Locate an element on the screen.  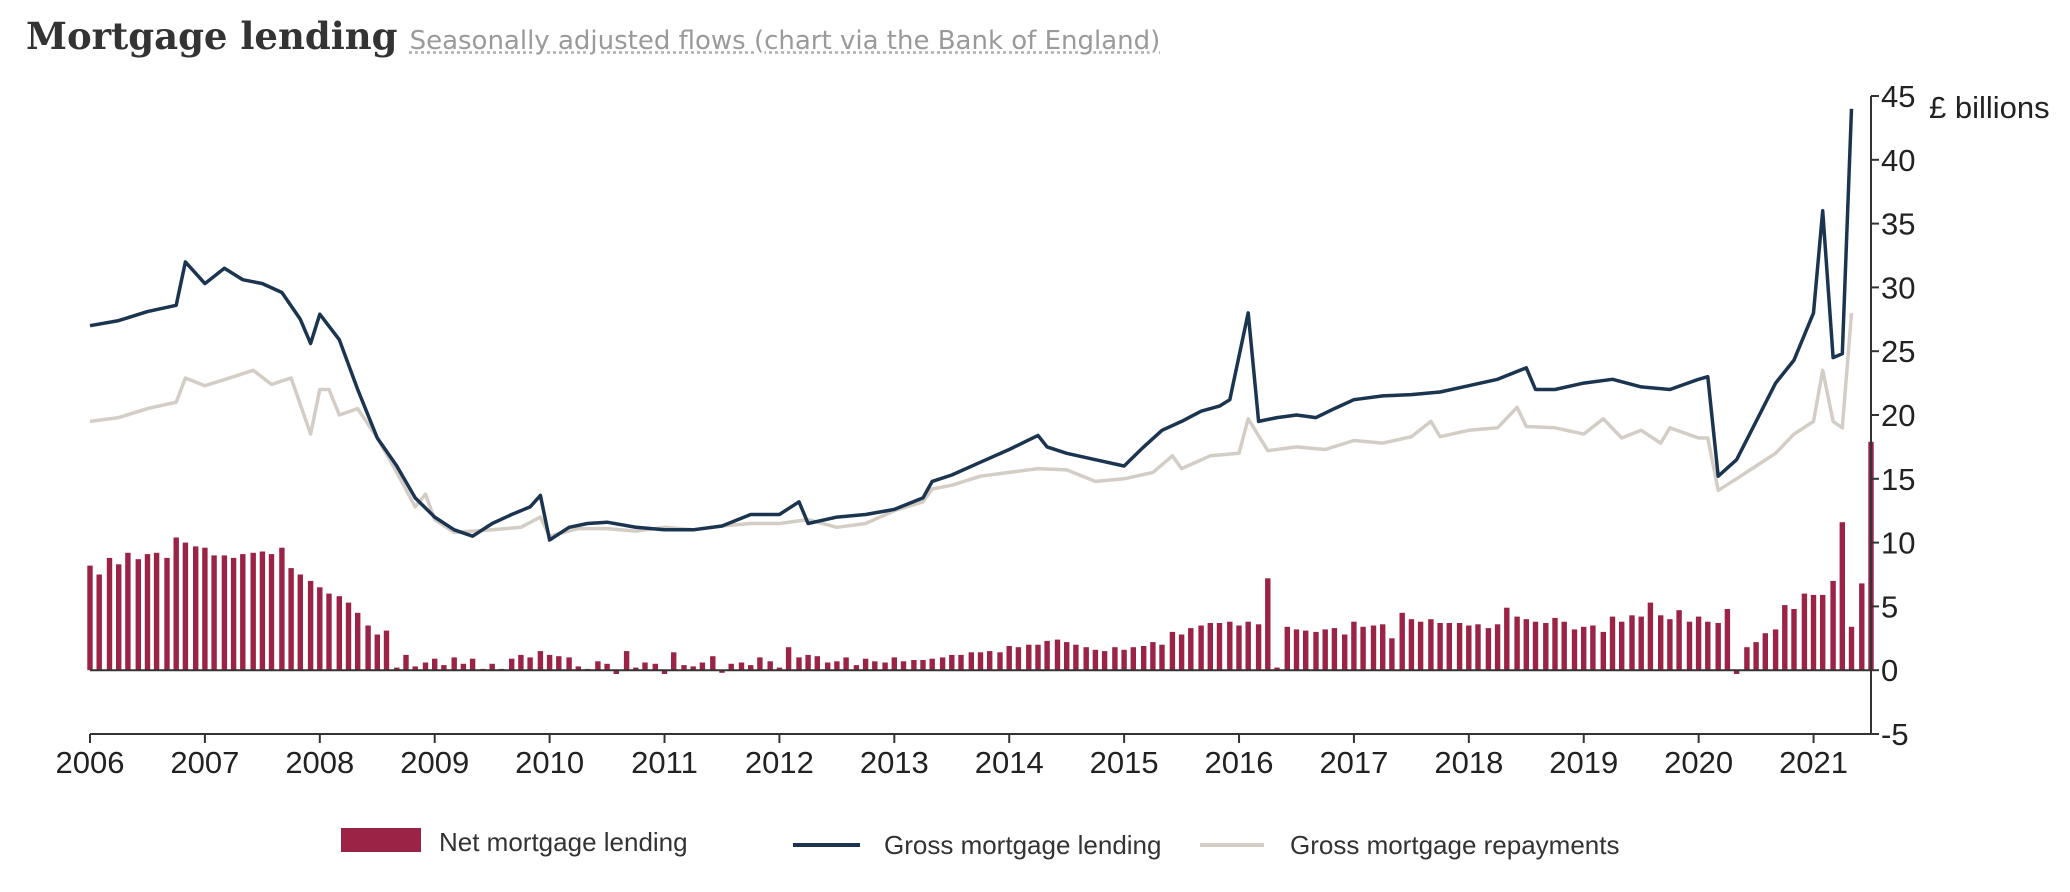
legend-gross-label: Gross mortgage lending is located at coordinates (1022, 845).